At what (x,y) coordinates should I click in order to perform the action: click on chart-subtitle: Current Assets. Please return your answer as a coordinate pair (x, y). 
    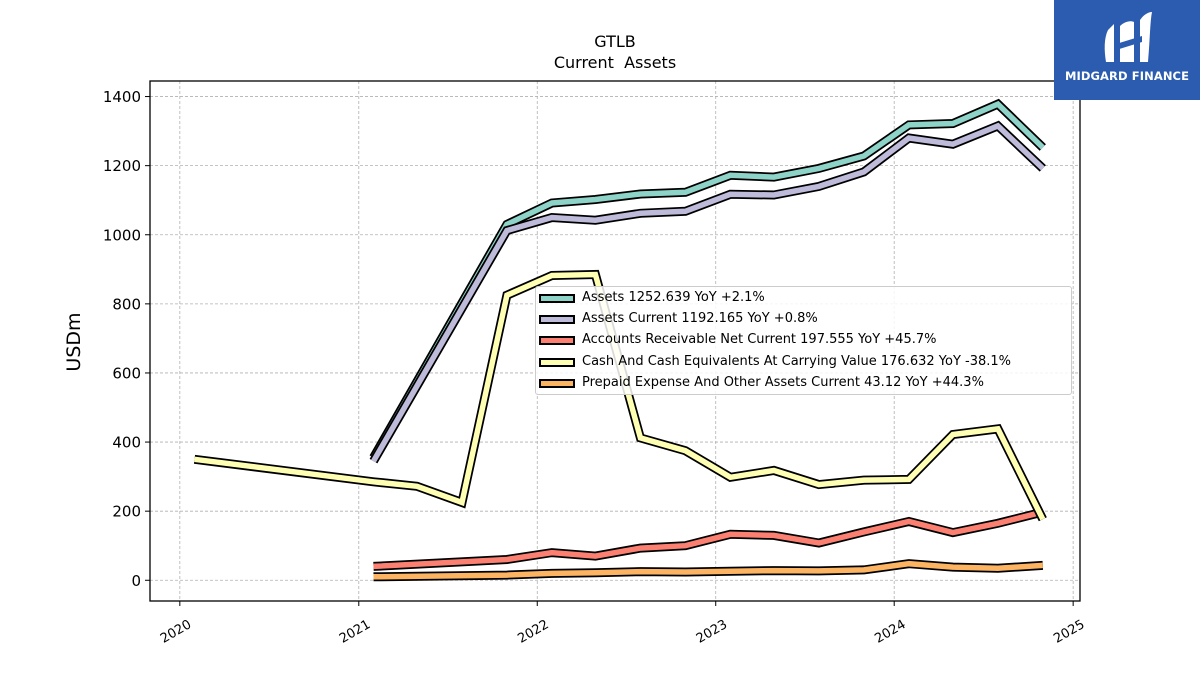
    Looking at the image, I should click on (615, 62).